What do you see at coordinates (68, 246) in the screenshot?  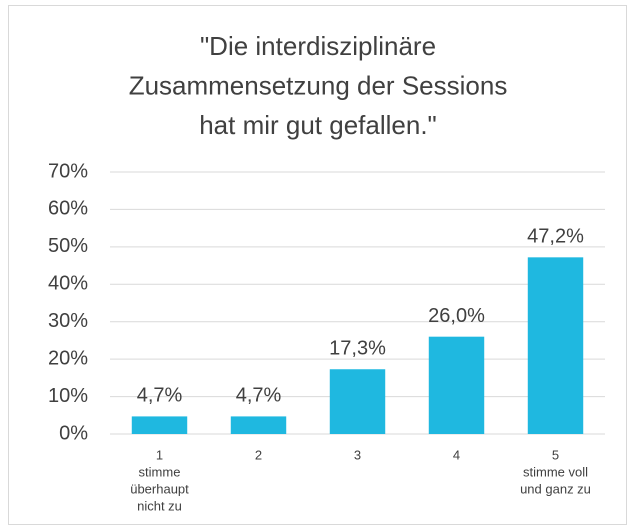 I see `y-tick-label: 50%` at bounding box center [68, 246].